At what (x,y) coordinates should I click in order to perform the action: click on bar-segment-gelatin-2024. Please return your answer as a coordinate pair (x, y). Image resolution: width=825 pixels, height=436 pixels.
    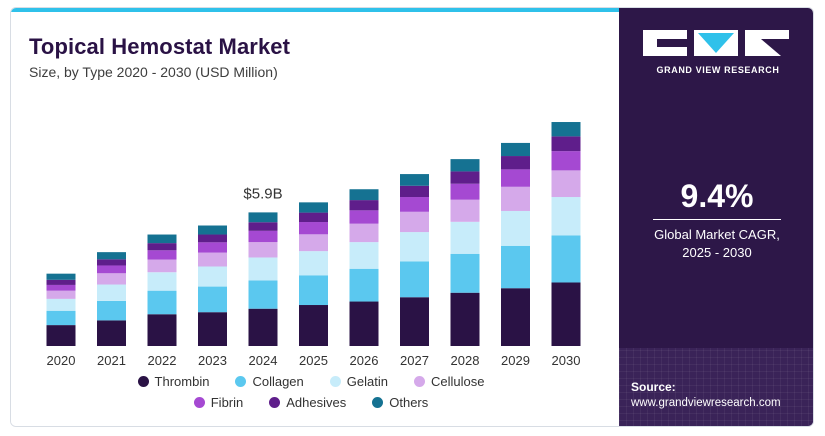
    Looking at the image, I should click on (263, 269).